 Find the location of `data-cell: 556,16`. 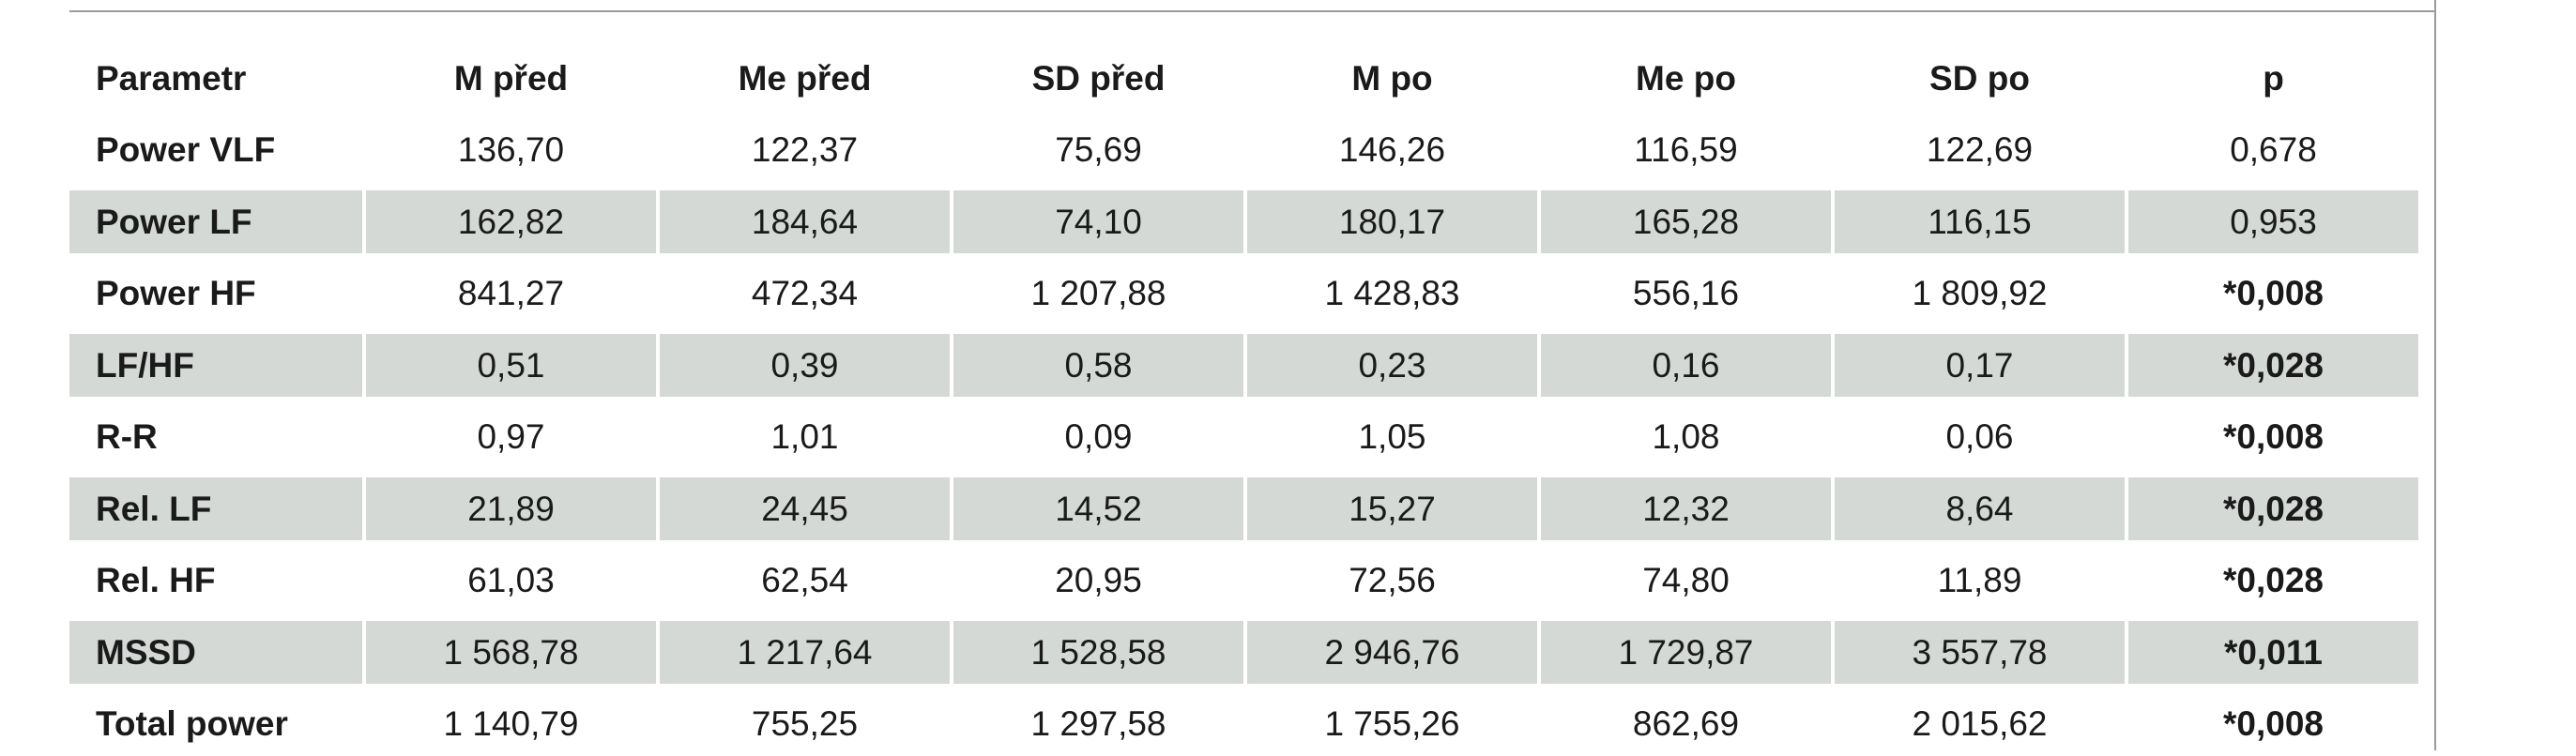

data-cell: 556,16 is located at coordinates (1686, 293).